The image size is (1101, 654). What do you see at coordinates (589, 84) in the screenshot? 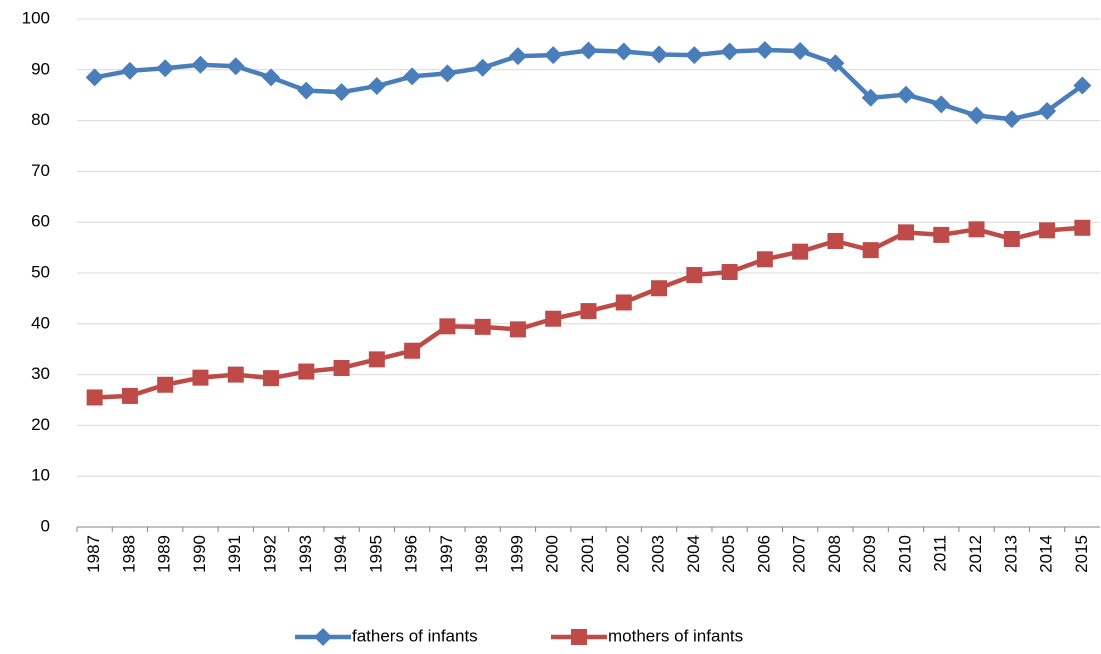
I see `series-line` at bounding box center [589, 84].